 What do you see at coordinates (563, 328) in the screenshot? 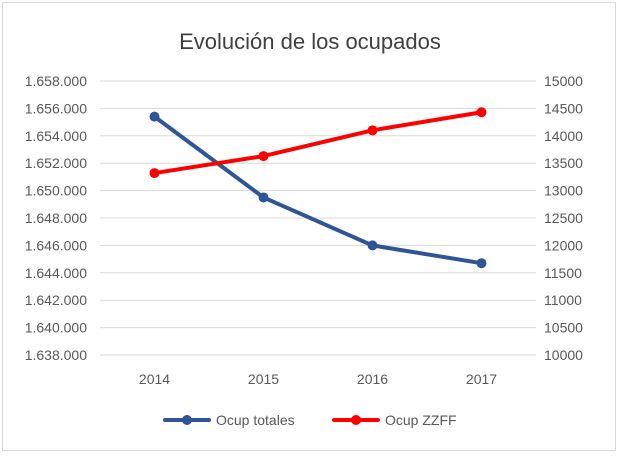
I see `right-tick-label: 10500` at bounding box center [563, 328].